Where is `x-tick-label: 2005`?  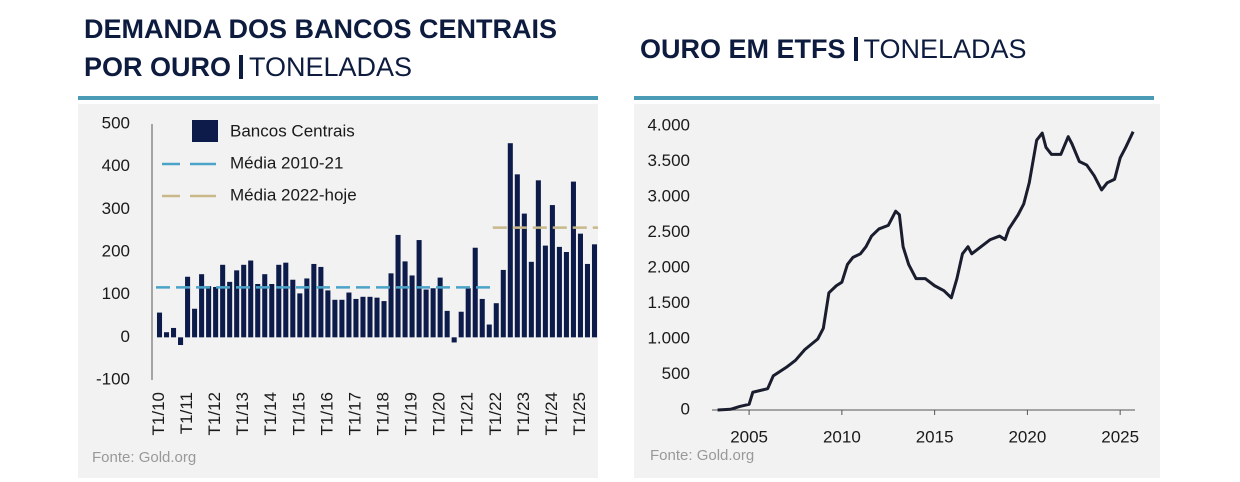 x-tick-label: 2005 is located at coordinates (749, 436).